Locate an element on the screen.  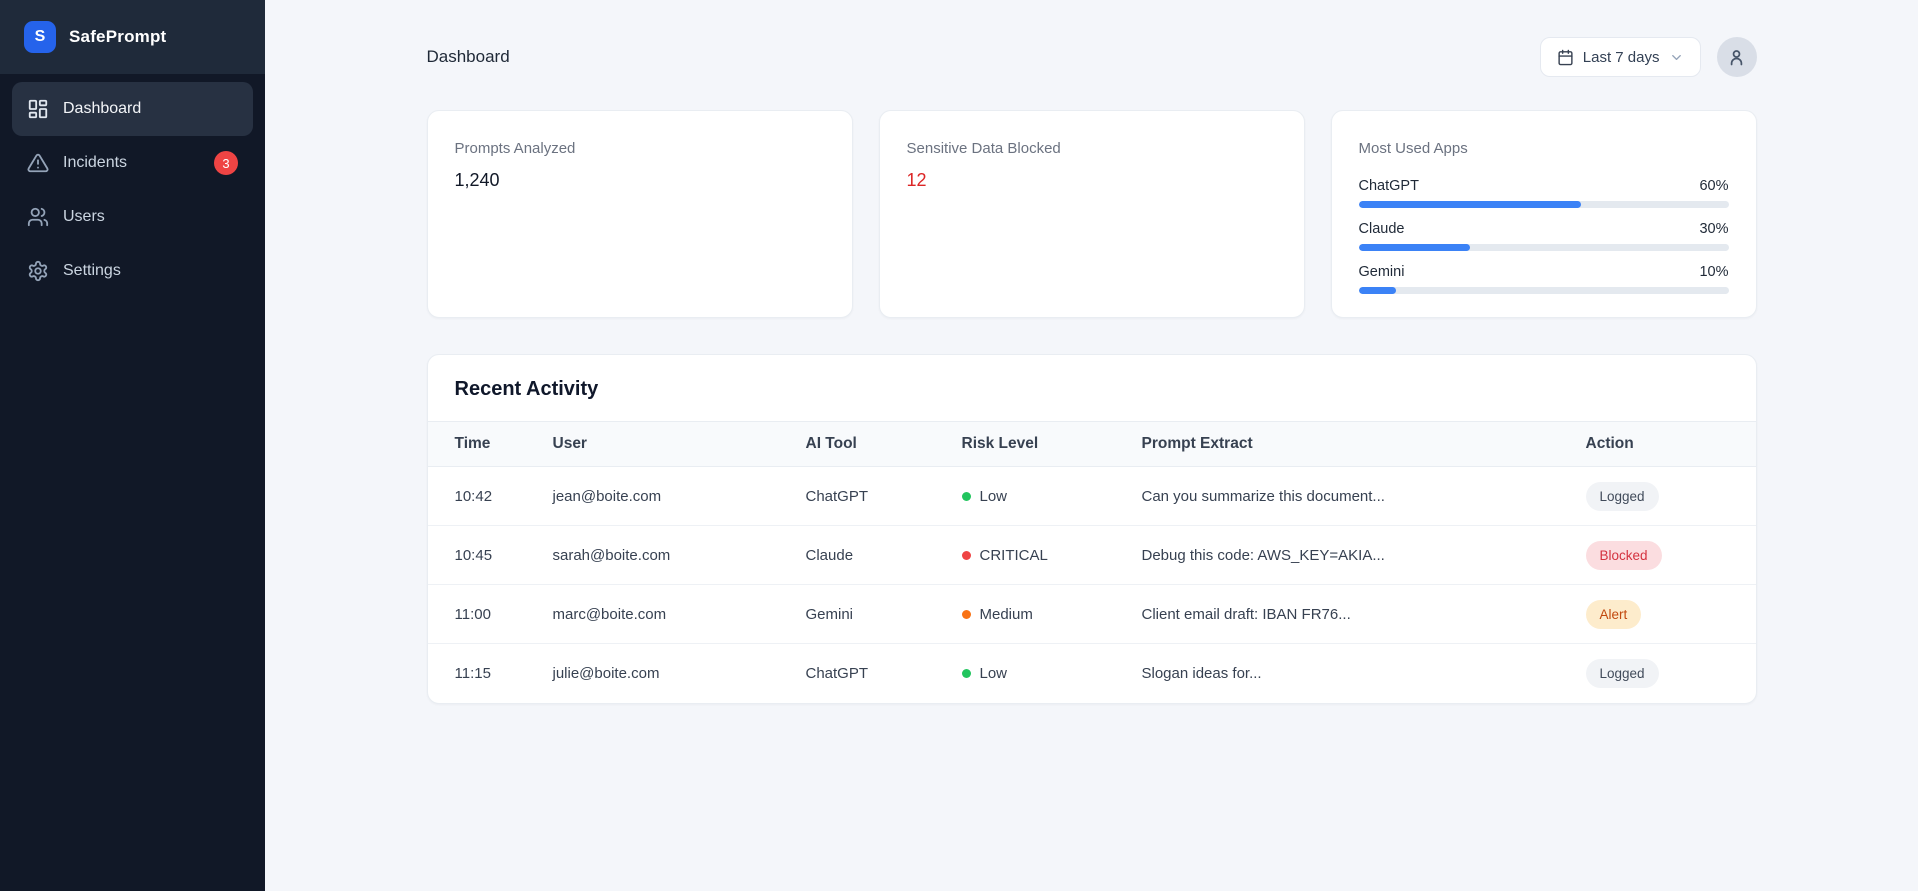
risk-dot-low is located at coordinates (966, 673).